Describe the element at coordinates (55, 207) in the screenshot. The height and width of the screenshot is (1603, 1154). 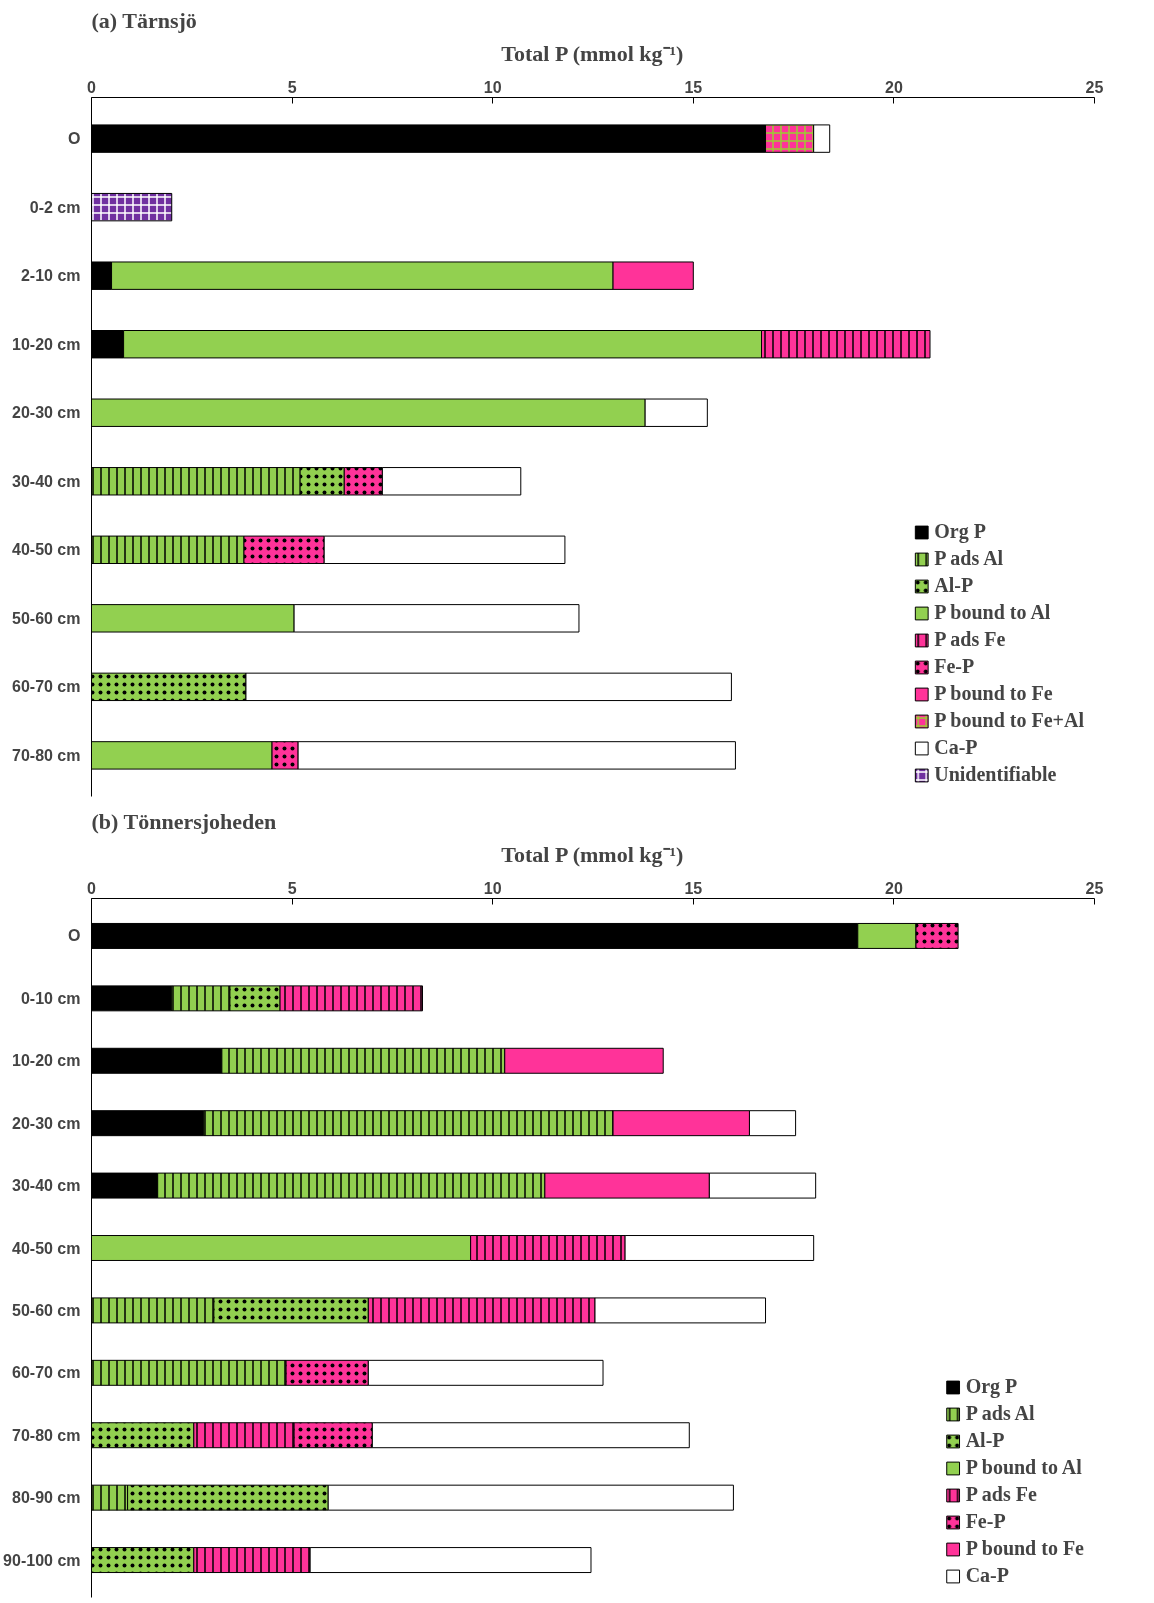
I see `y-tick-label: 0-2 cm` at that location.